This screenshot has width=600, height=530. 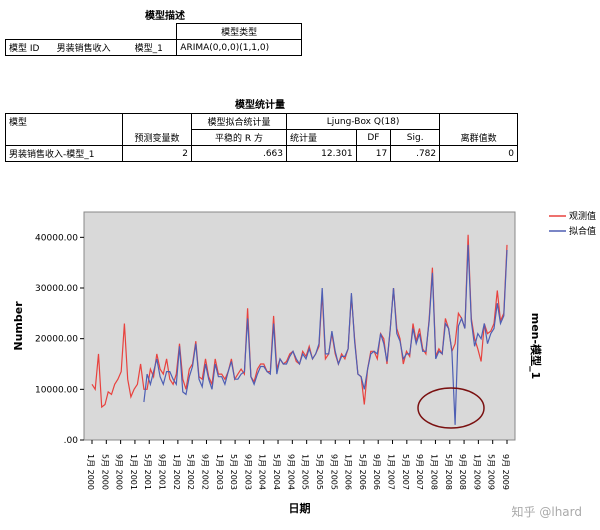 What do you see at coordinates (260, 105) in the screenshot?
I see `model-stats-title: 模型统计量` at bounding box center [260, 105].